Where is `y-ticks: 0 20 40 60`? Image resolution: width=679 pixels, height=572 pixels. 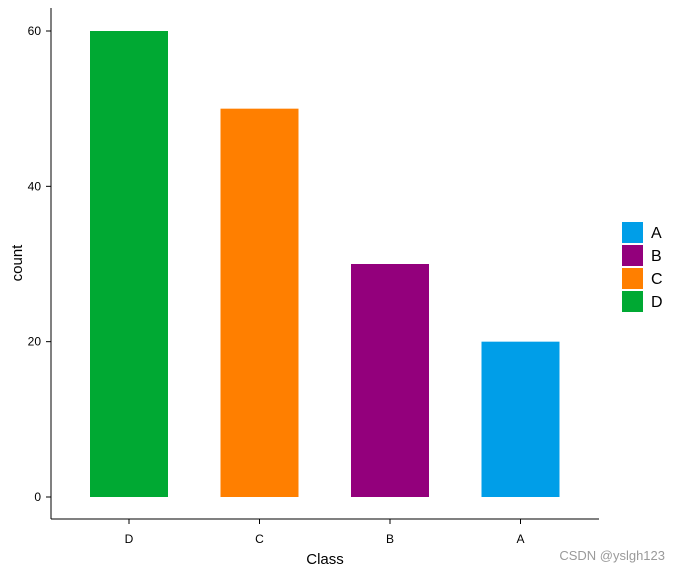 y-ticks: 0 20 40 60 is located at coordinates (39, 264).